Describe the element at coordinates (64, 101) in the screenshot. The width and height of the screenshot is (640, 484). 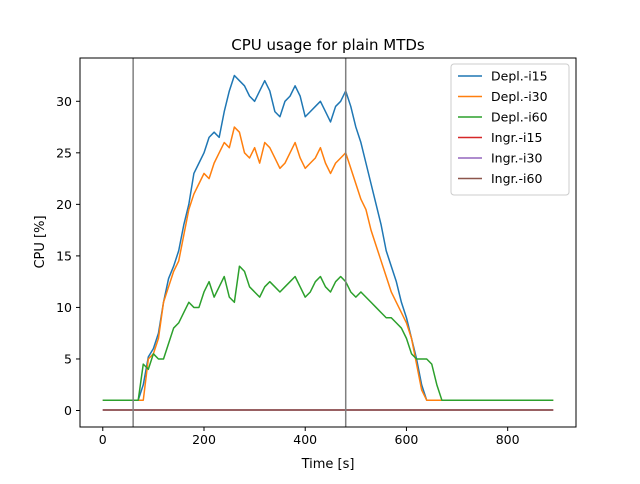
I see `y-tick-label: 30` at that location.